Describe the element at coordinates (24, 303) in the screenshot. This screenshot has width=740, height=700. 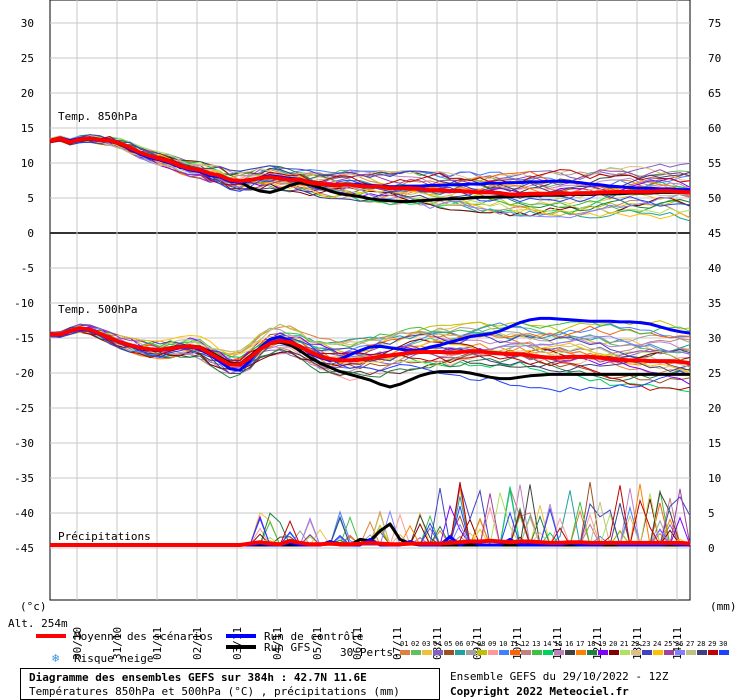
I see `left-tick-label: -10` at that location.